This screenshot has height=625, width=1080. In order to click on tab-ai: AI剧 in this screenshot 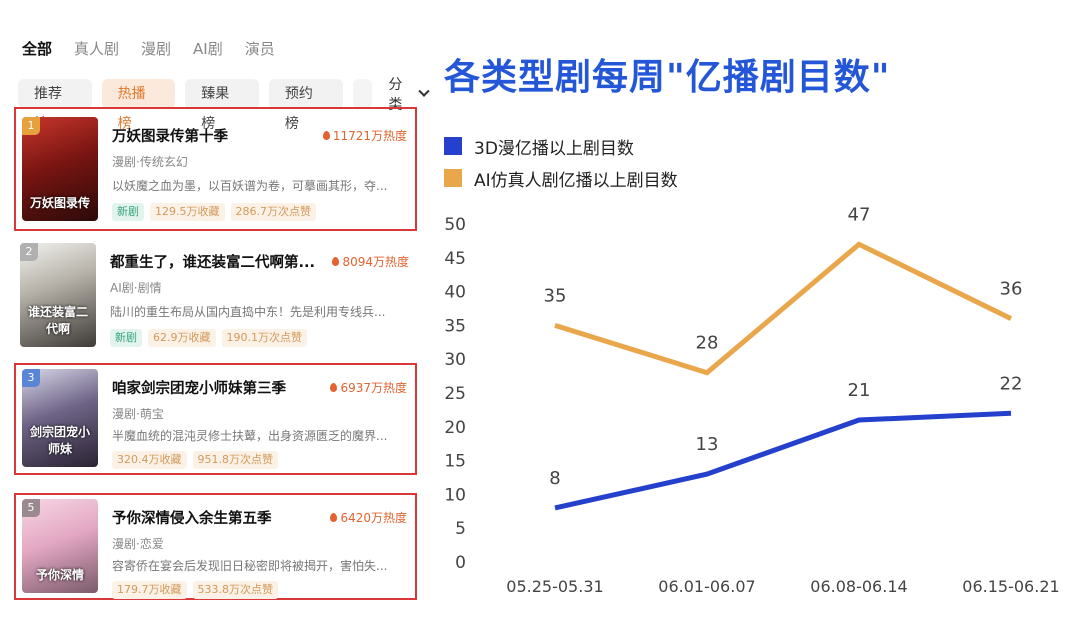, I will do `click(208, 49)`.